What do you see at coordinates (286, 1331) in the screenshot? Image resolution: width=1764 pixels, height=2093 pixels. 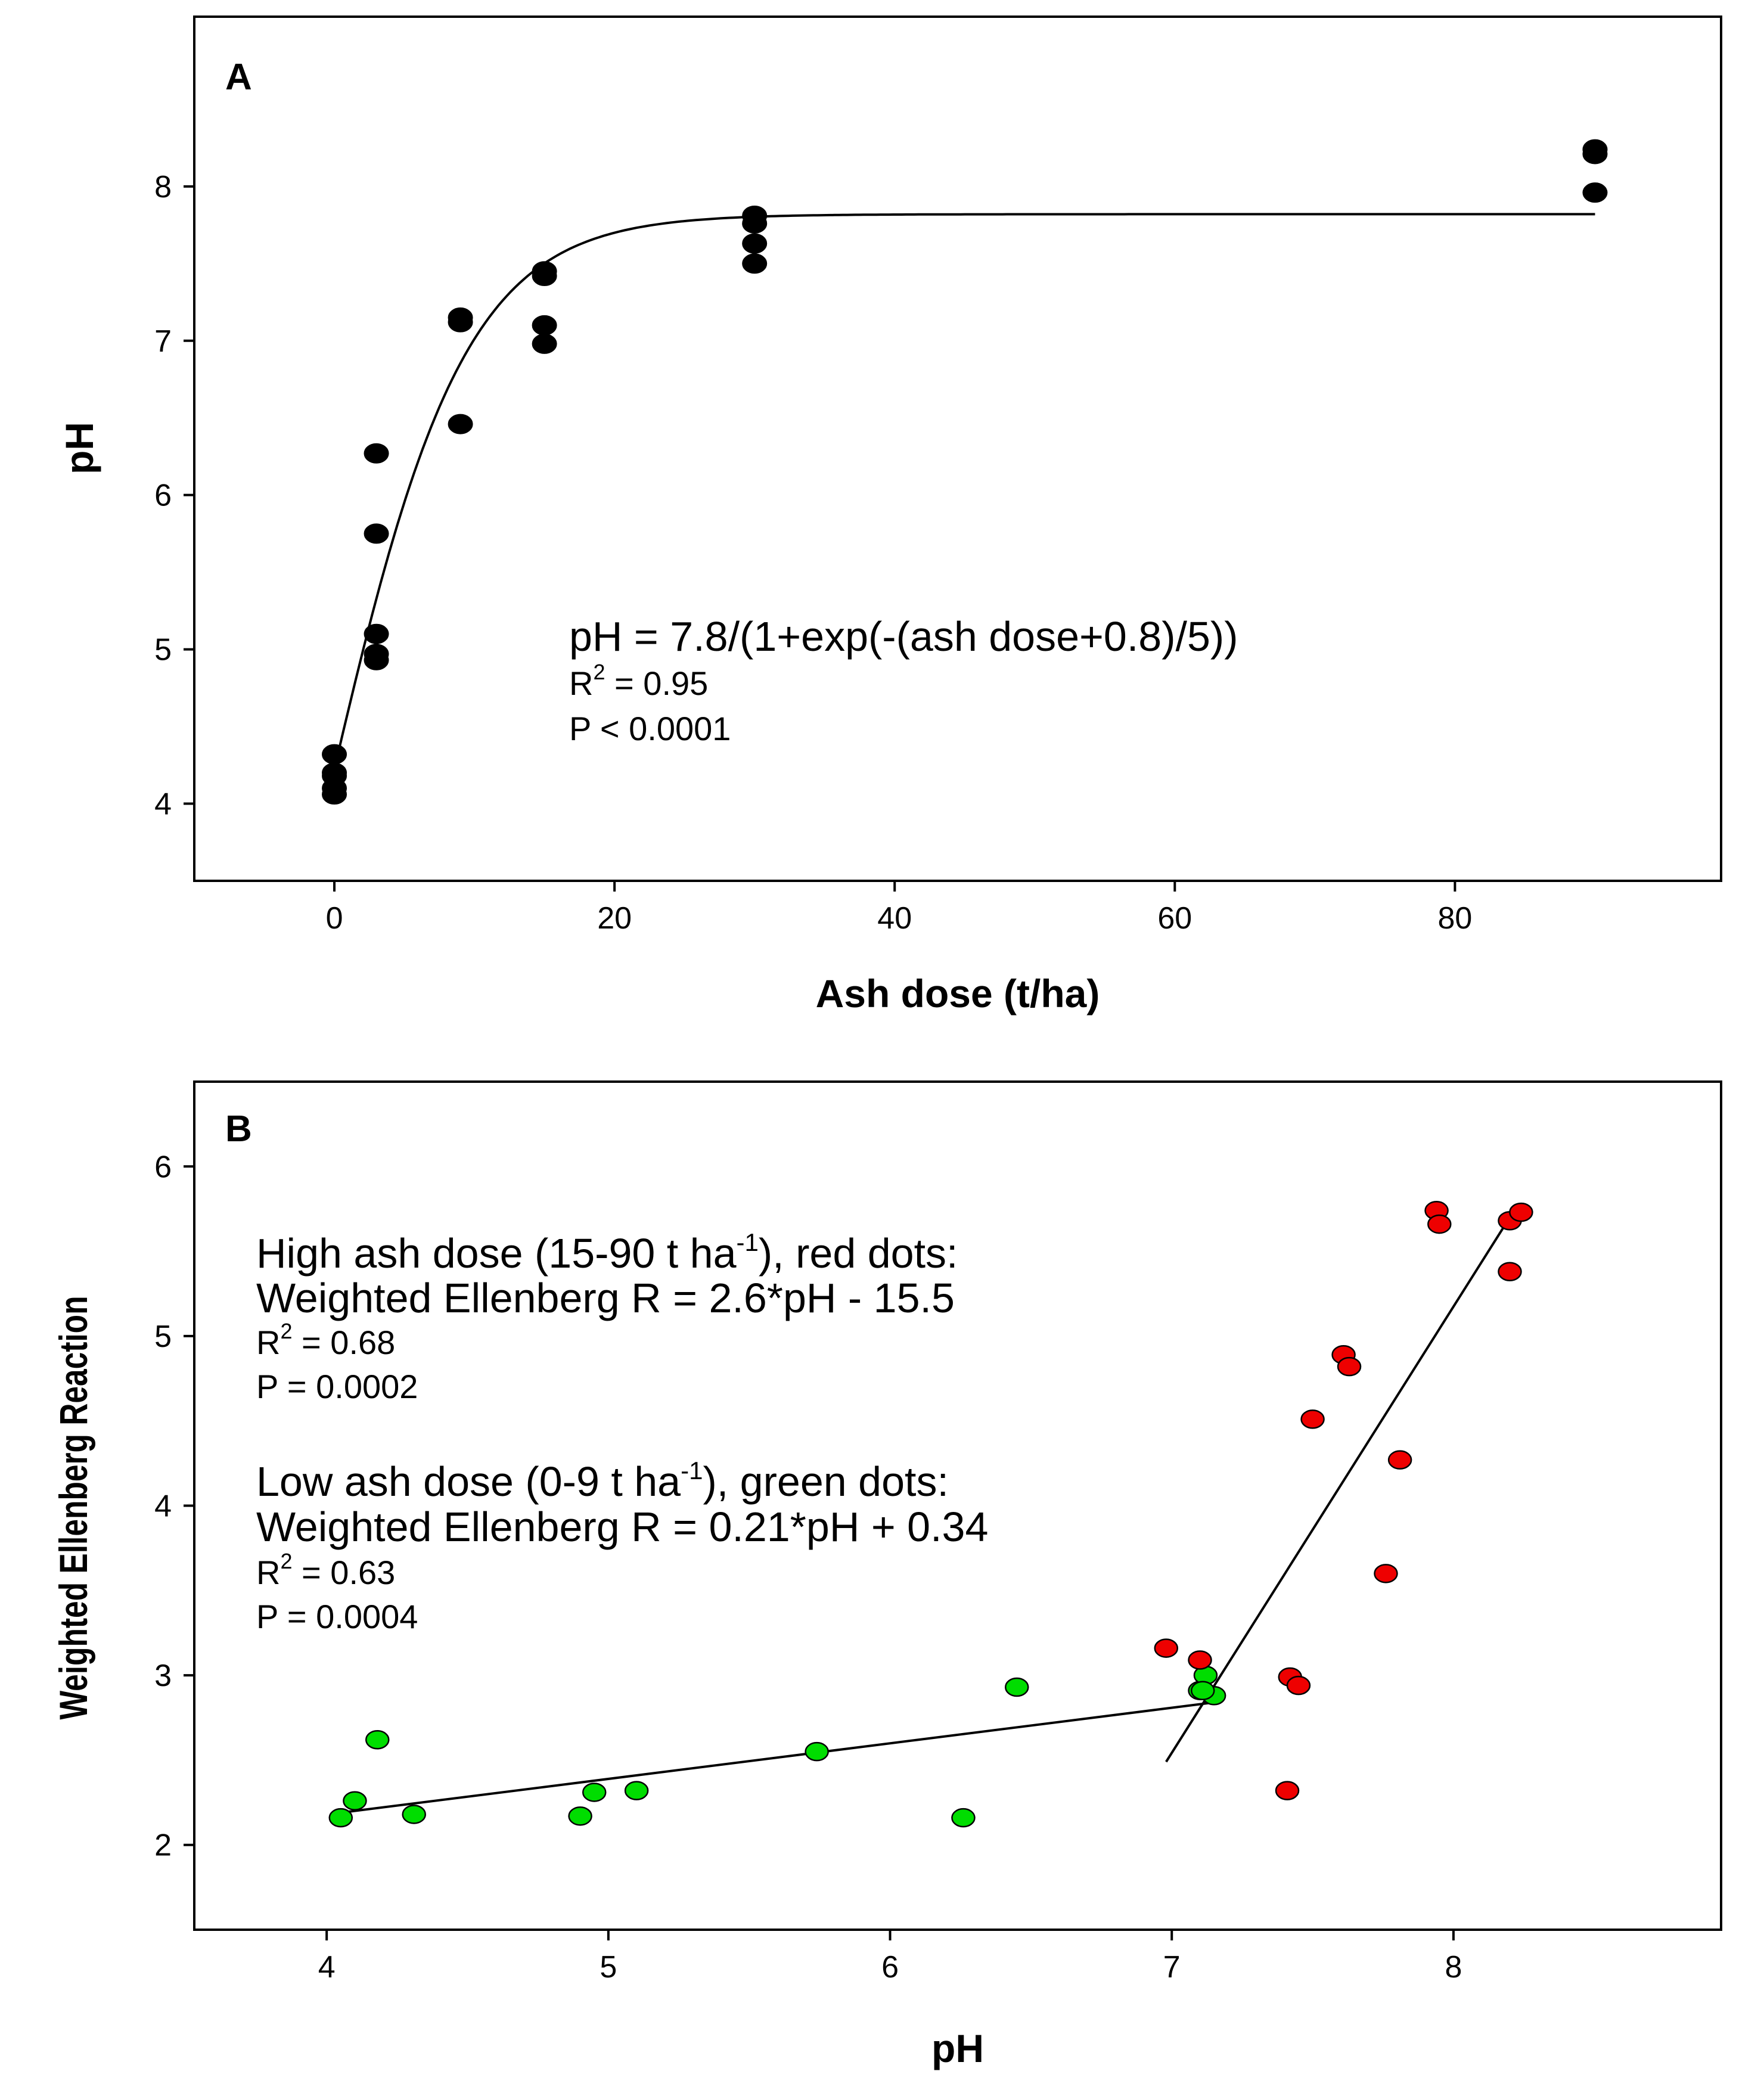 I see `panel-b-high-r2-sup: 2` at bounding box center [286, 1331].